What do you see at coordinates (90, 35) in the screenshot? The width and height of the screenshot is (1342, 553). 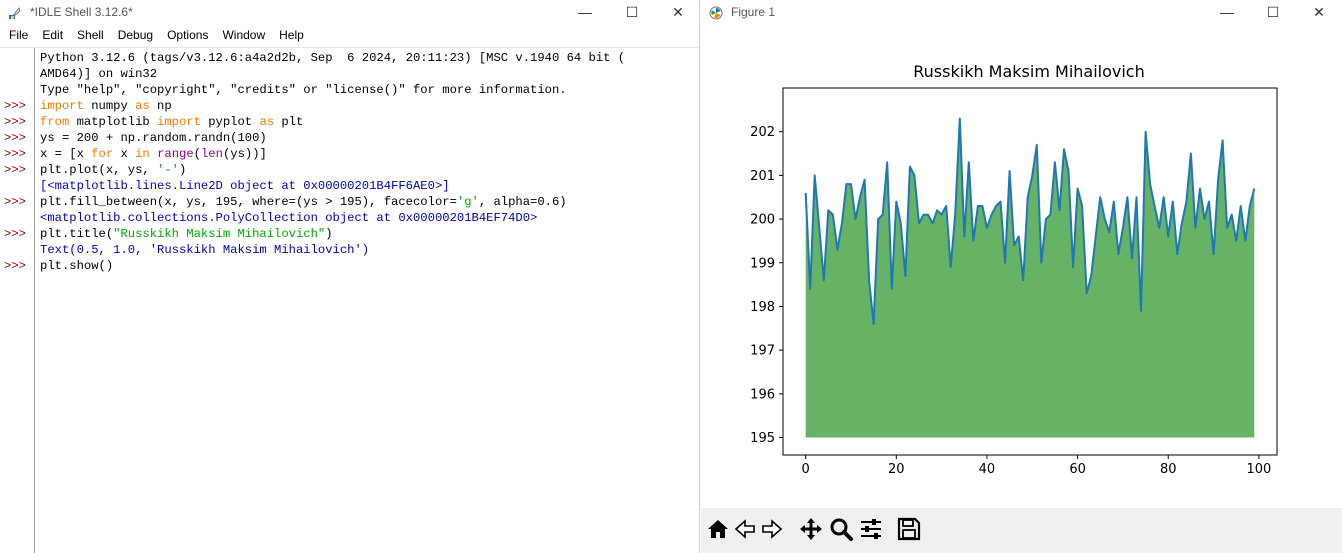 I see `menu-shell: Shell` at bounding box center [90, 35].